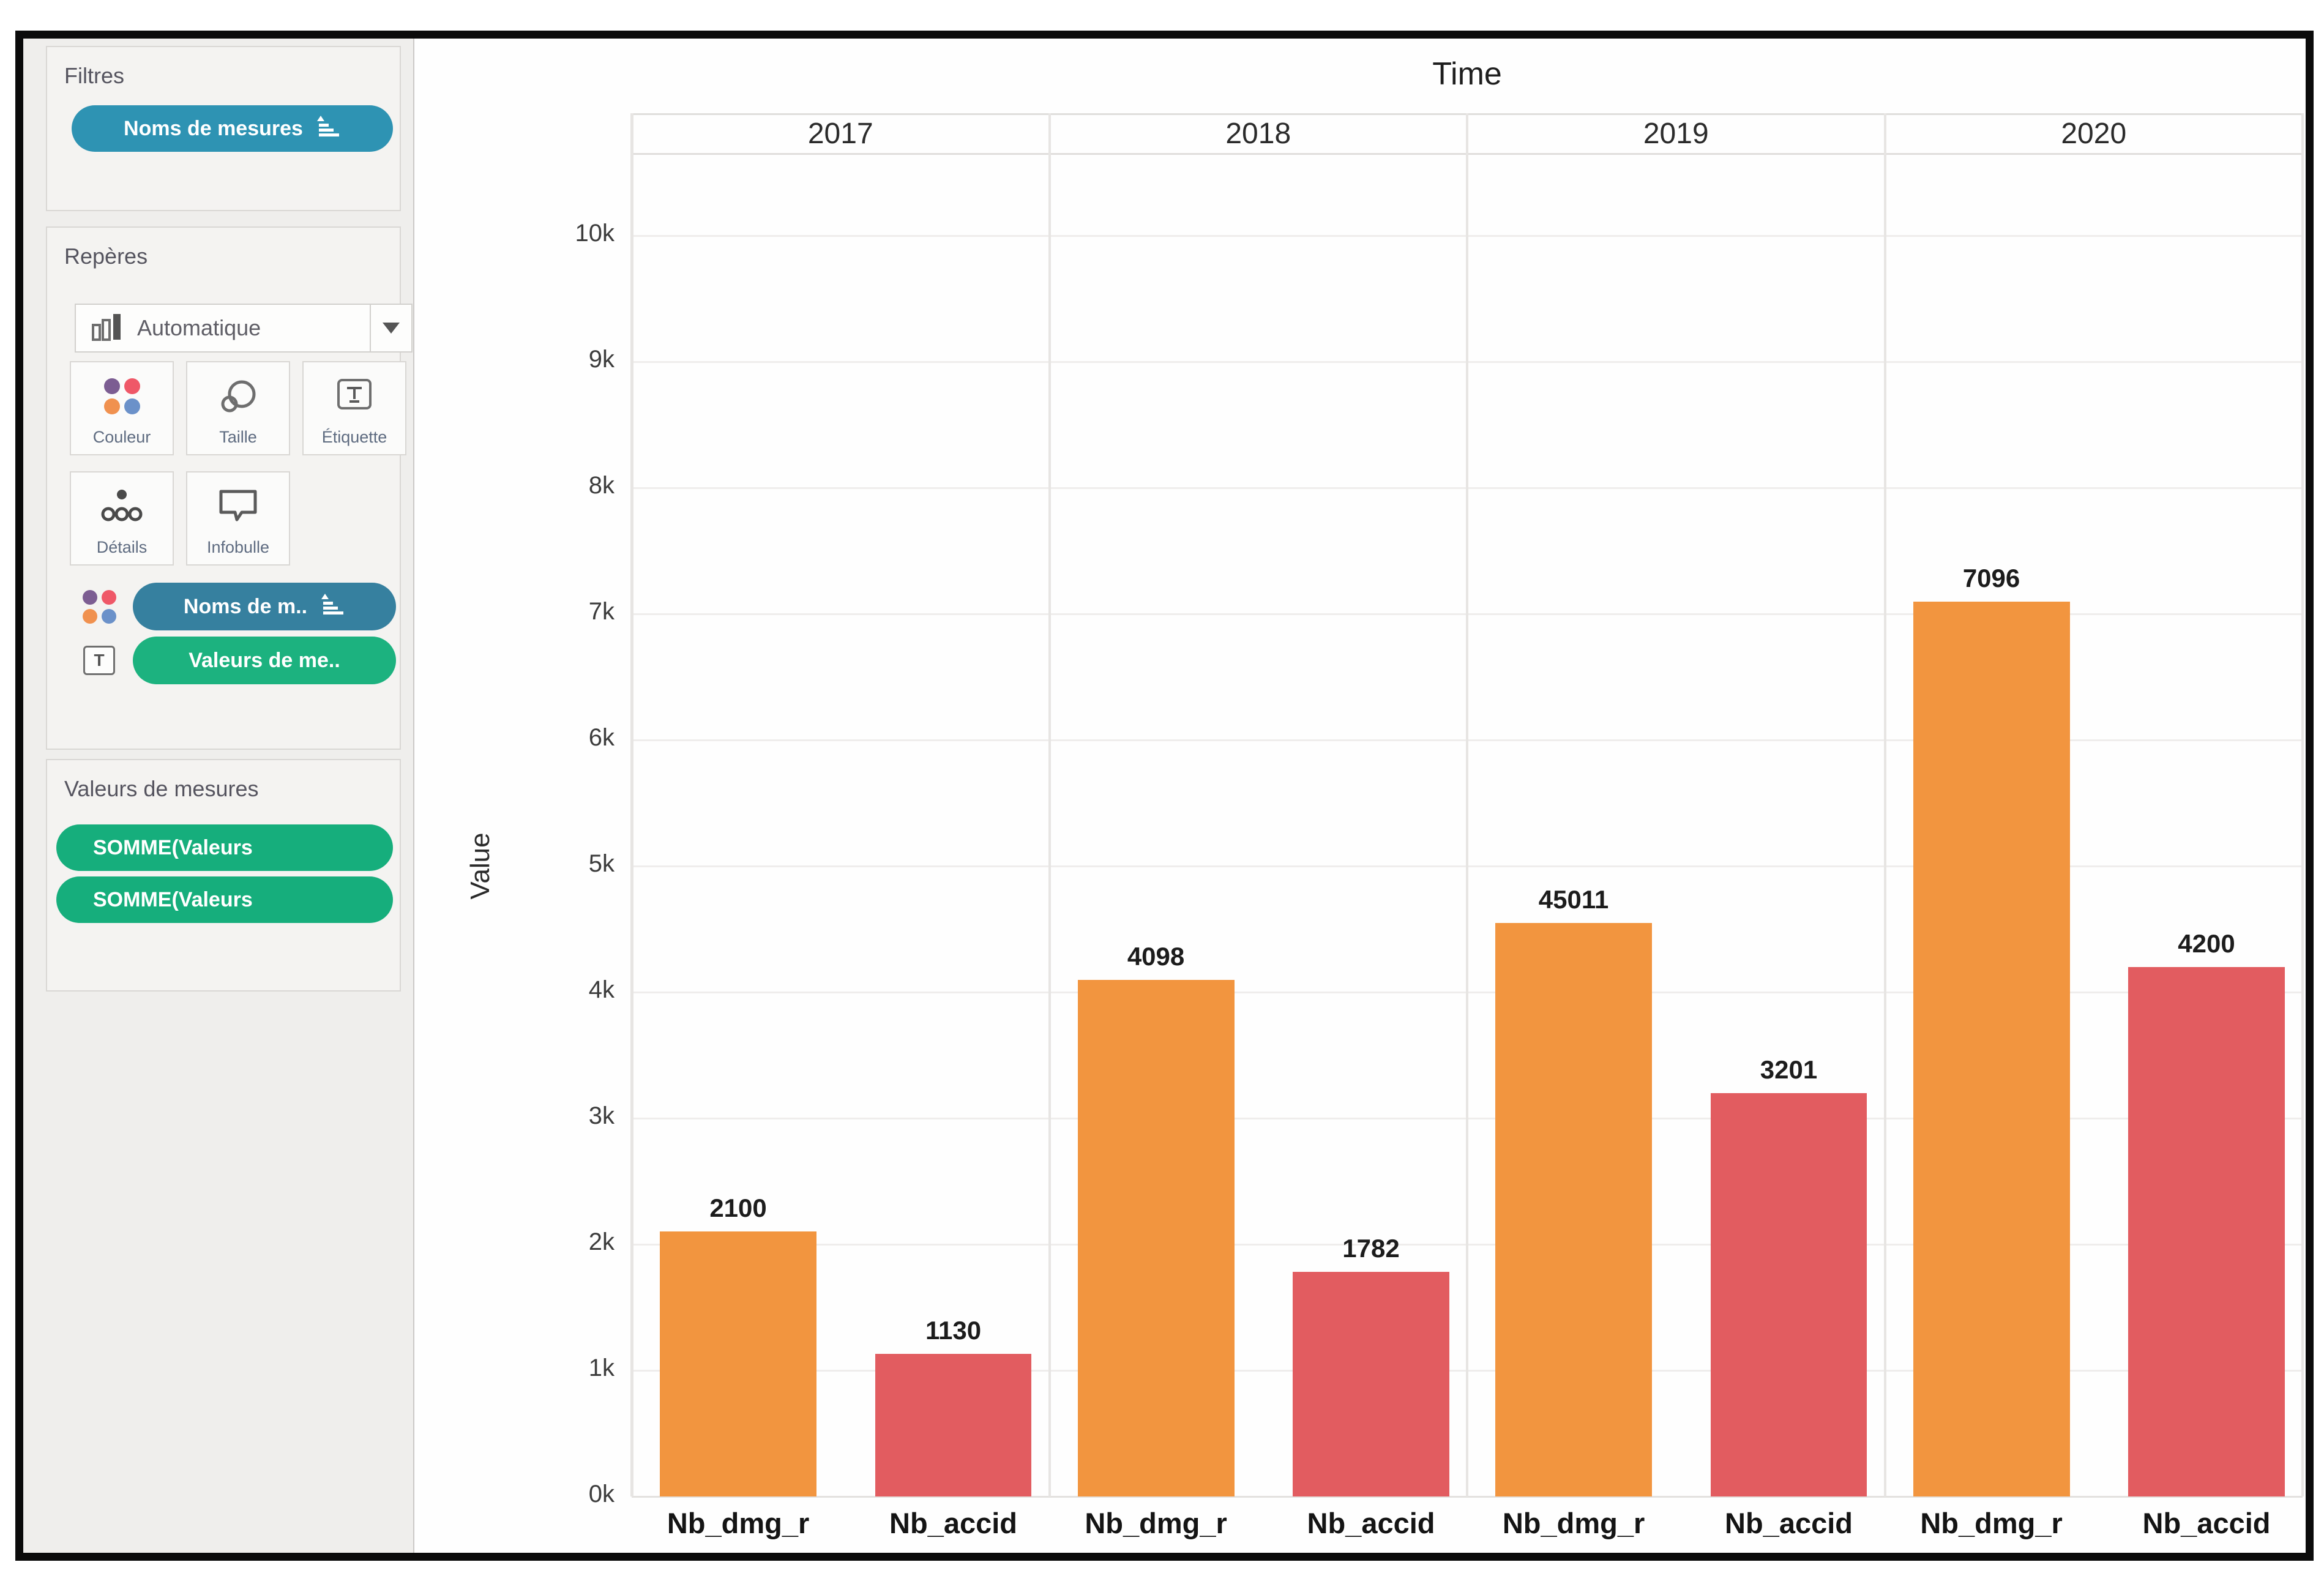 Image resolution: width=2324 pixels, height=1584 pixels. Describe the element at coordinates (122, 506) in the screenshot. I see `detail-dots-icon` at that location.